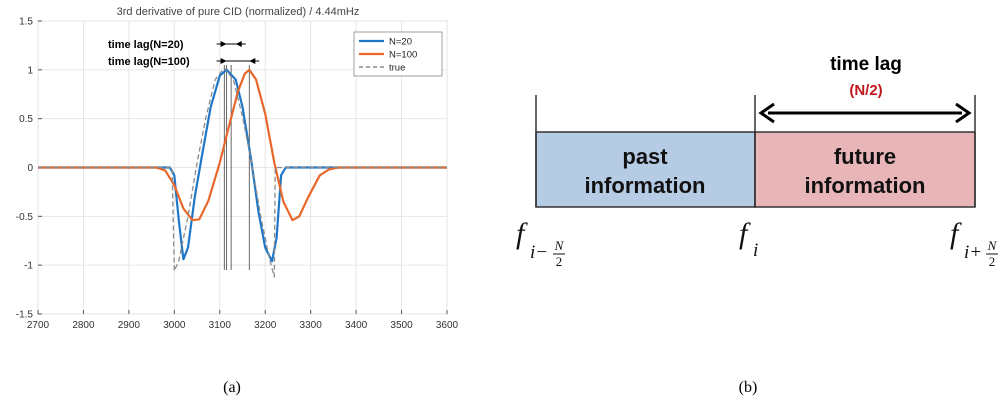  Describe the element at coordinates (559, 245) in the screenshot. I see `label-left-frac-num: N` at that location.